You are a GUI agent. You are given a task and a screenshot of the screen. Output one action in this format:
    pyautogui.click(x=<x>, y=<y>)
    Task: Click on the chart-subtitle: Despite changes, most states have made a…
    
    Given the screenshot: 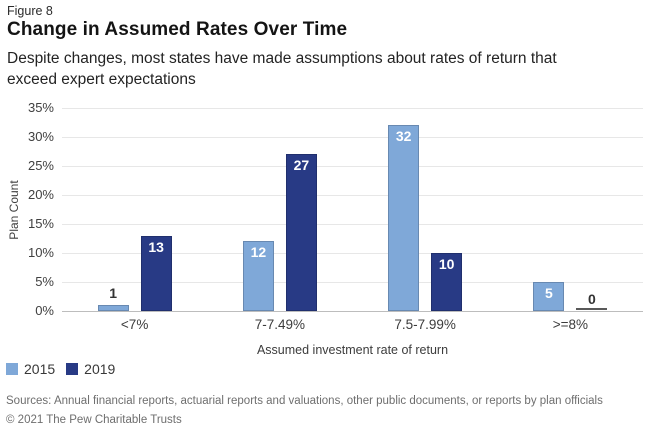 What is the action you would take?
    pyautogui.click(x=282, y=69)
    